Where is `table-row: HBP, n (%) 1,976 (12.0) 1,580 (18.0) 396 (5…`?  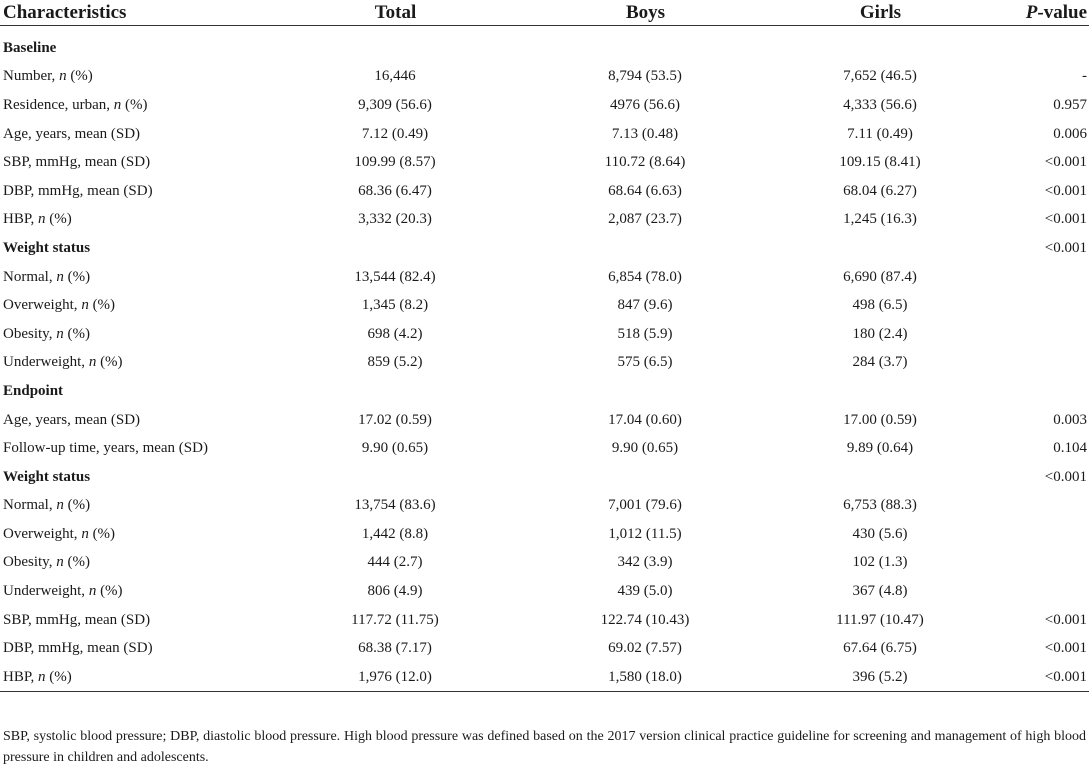
table-row: HBP, n (%) 1,976 (12.0) 1,580 (18.0) 396 (5… is located at coordinates (544, 677).